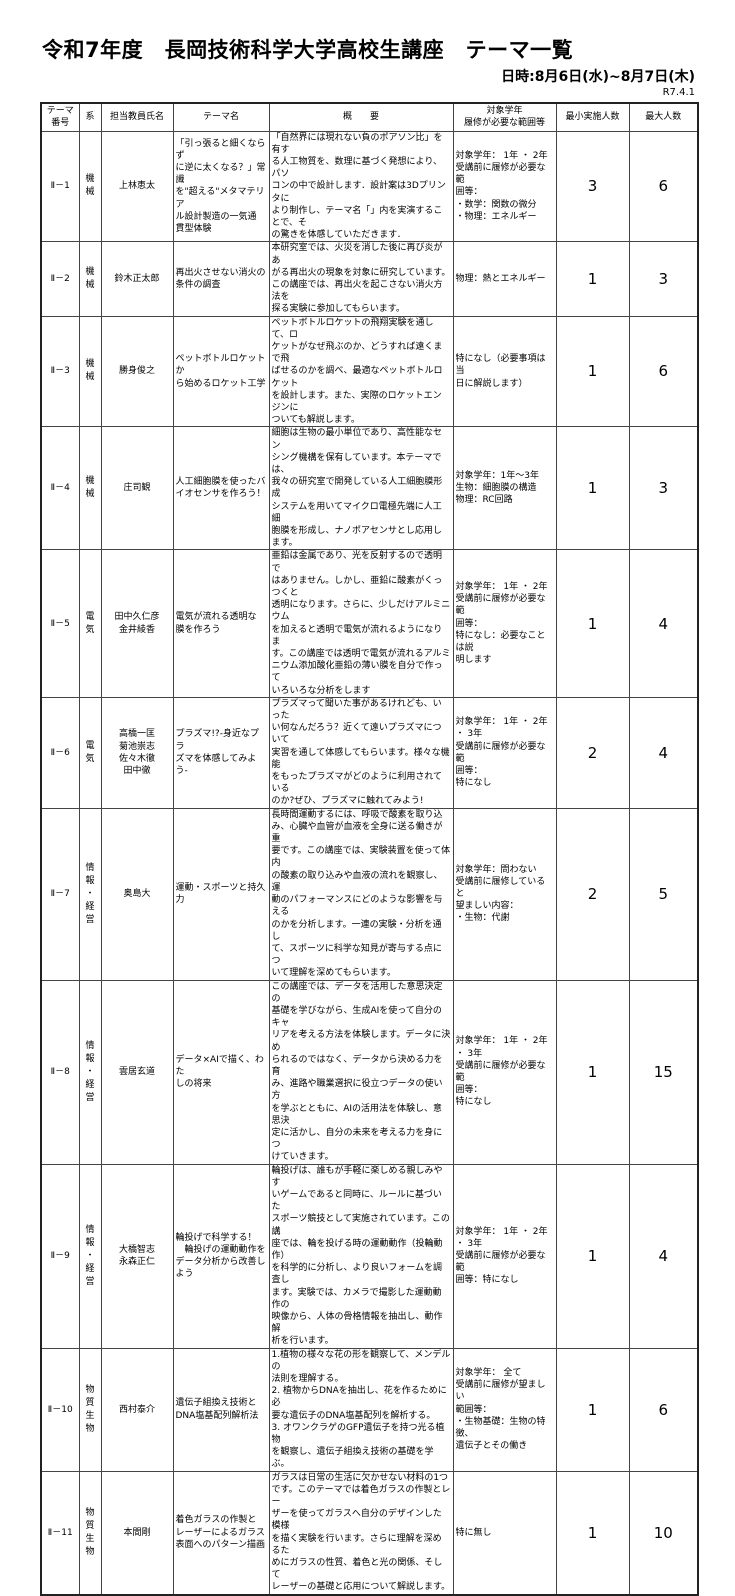  Describe the element at coordinates (60, 371) in the screenshot. I see `theme-number-cell: Ⅱ－3` at that location.